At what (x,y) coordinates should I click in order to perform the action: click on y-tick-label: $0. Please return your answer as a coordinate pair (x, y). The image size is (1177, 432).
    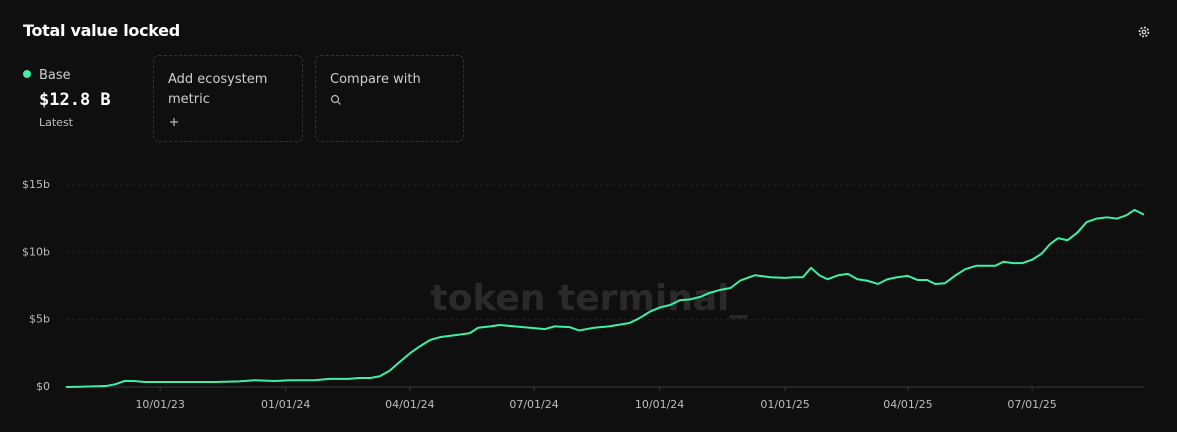
    Looking at the image, I should click on (43, 386).